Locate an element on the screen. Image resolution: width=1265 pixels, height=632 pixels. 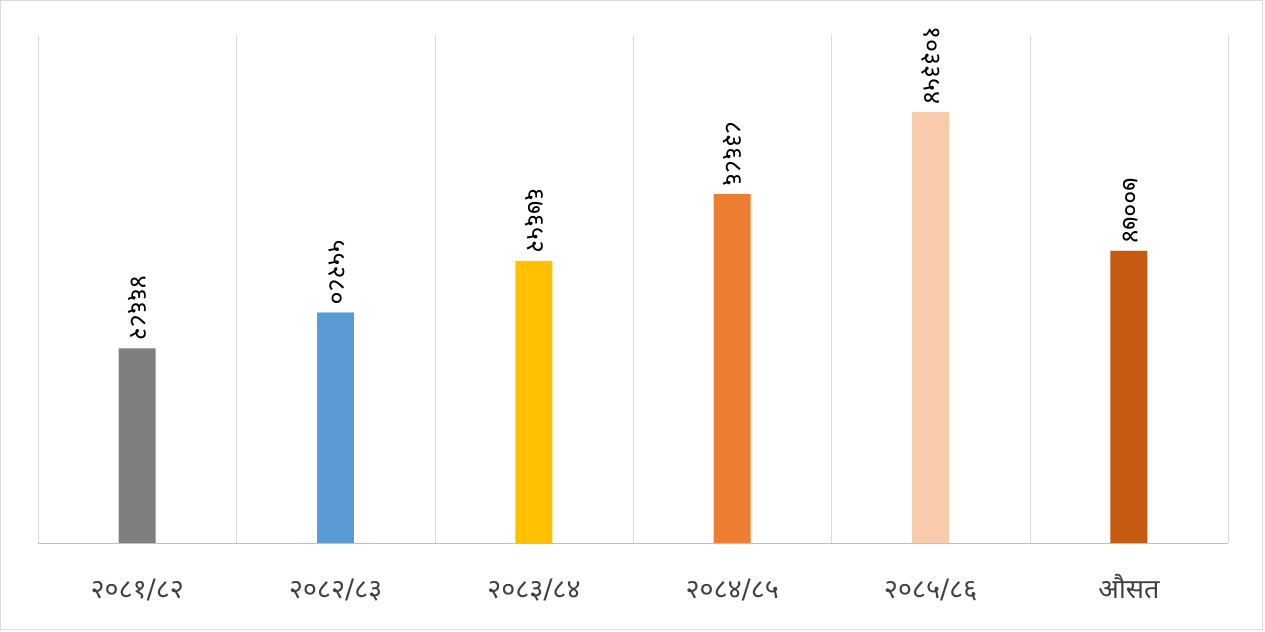
data-label: ४६६८२ is located at coordinates (138, 307).